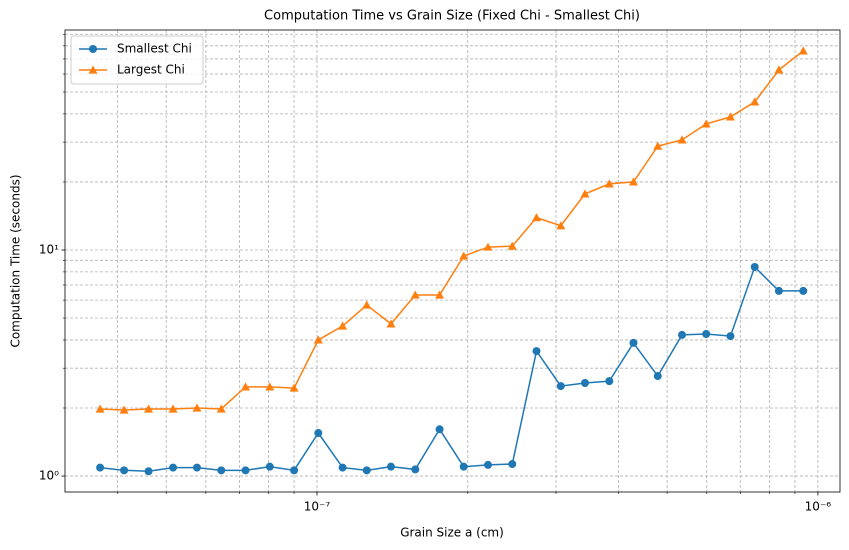 The image size is (849, 550). I want to click on legend-box, so click(137, 60).